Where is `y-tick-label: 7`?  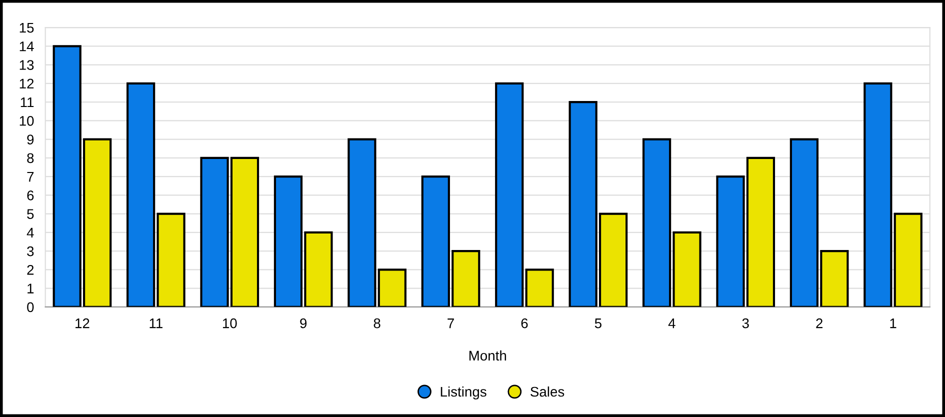
y-tick-label: 7 is located at coordinates (30, 177).